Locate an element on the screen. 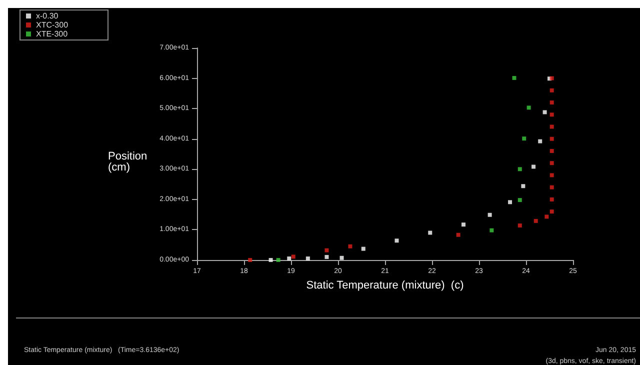 This screenshot has height=365, width=640. x-axis-title: Static Temperature (mixture) (c) is located at coordinates (385, 286).